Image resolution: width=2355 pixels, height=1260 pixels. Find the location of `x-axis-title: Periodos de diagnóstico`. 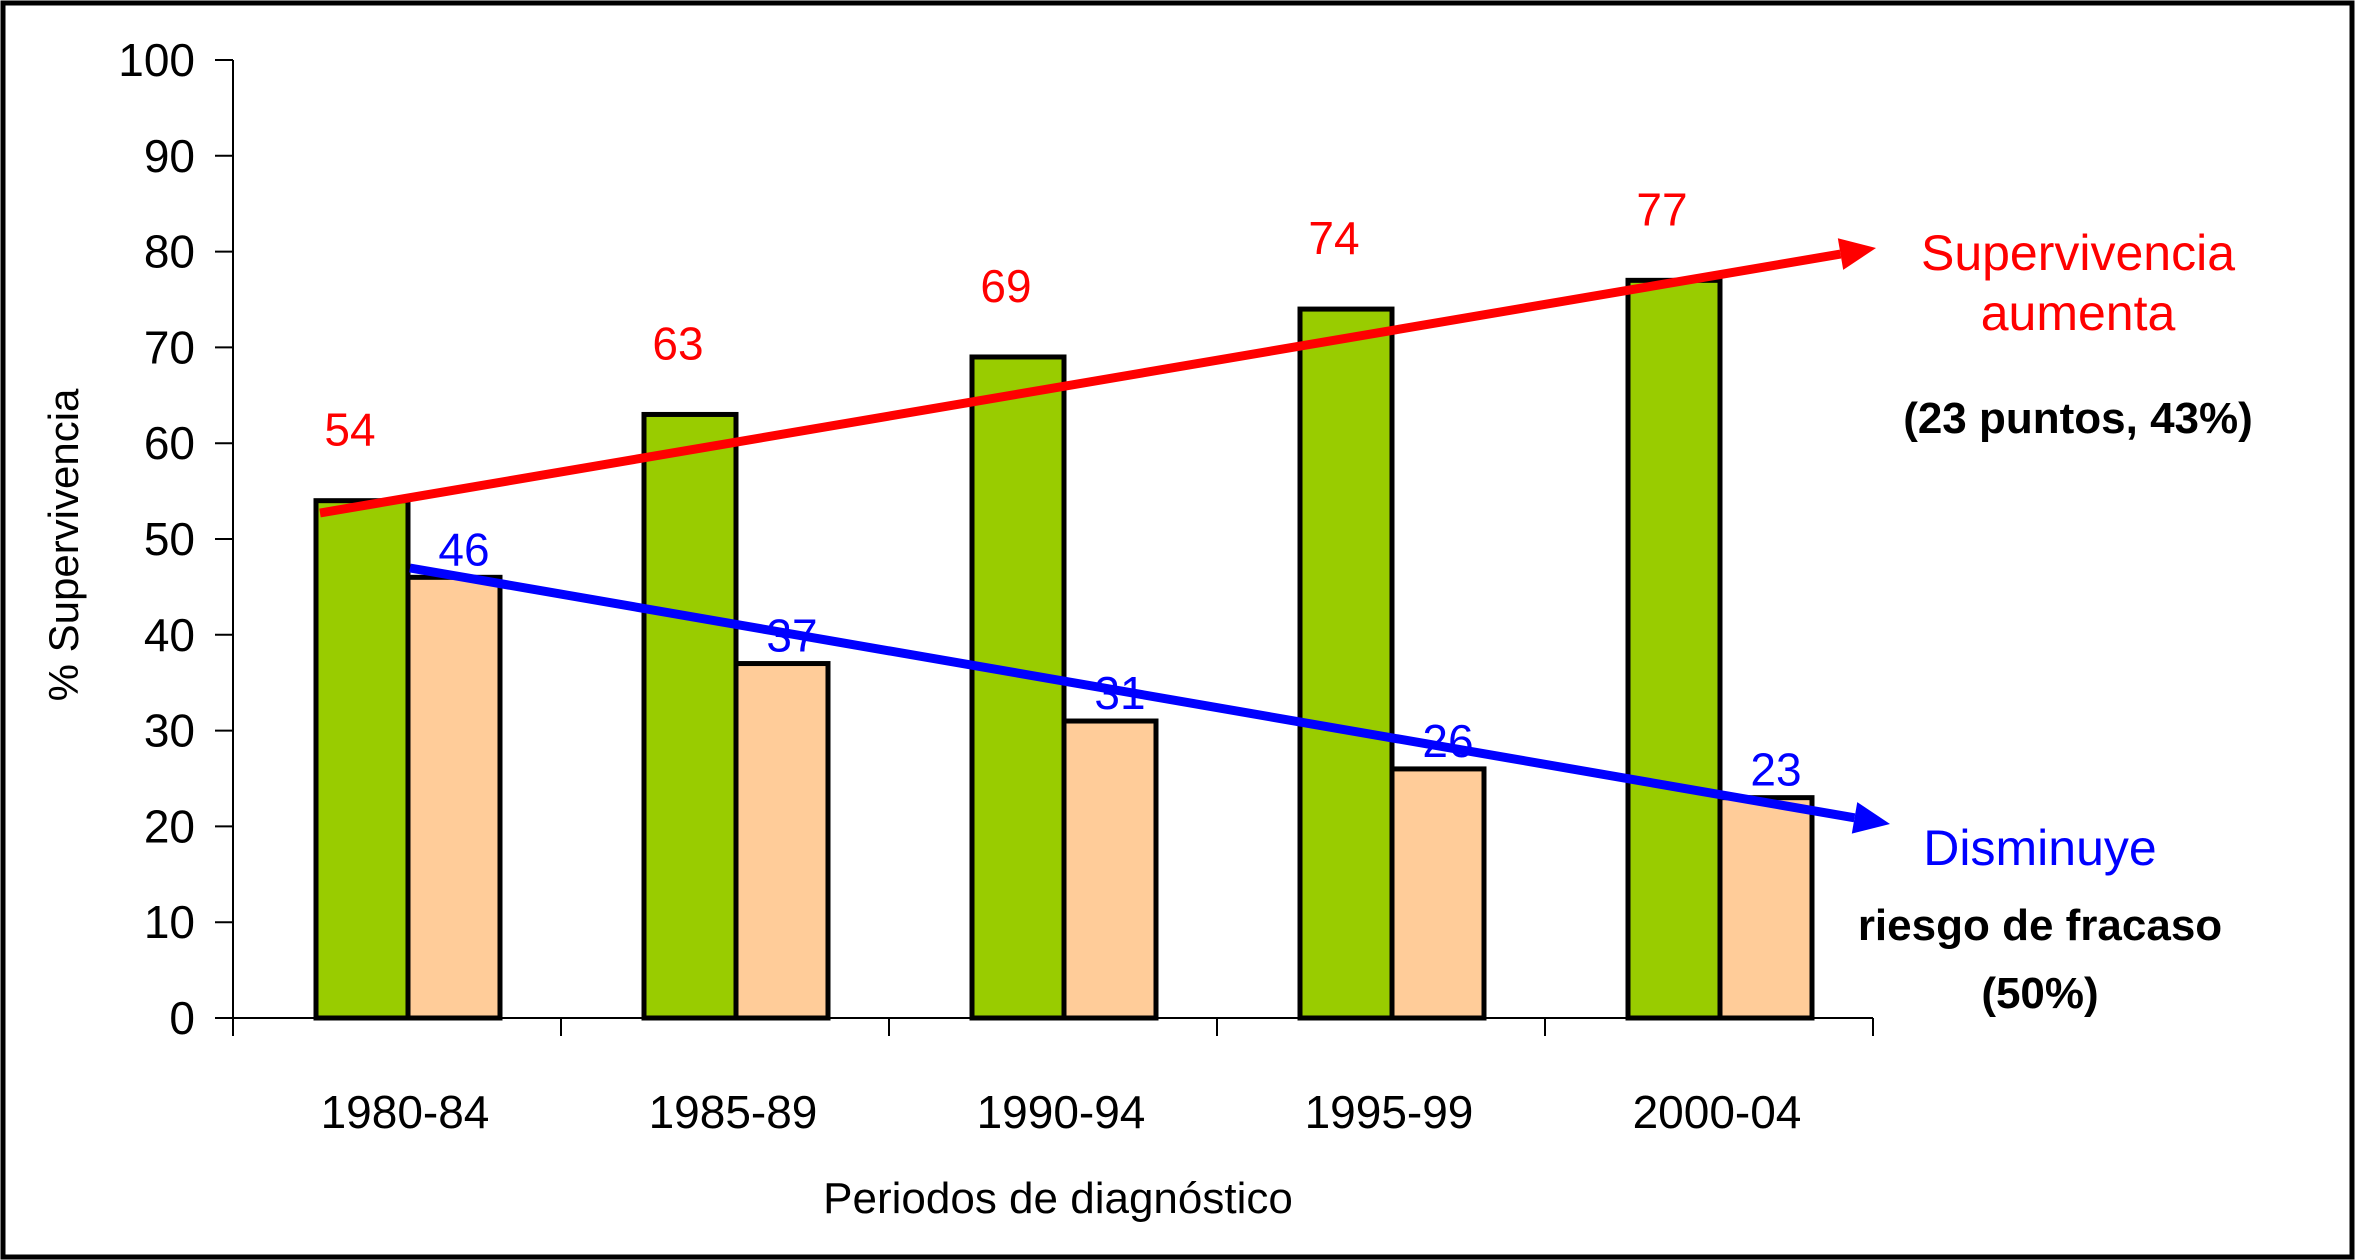

x-axis-title: Periodos de diagnóstico is located at coordinates (1058, 1198).